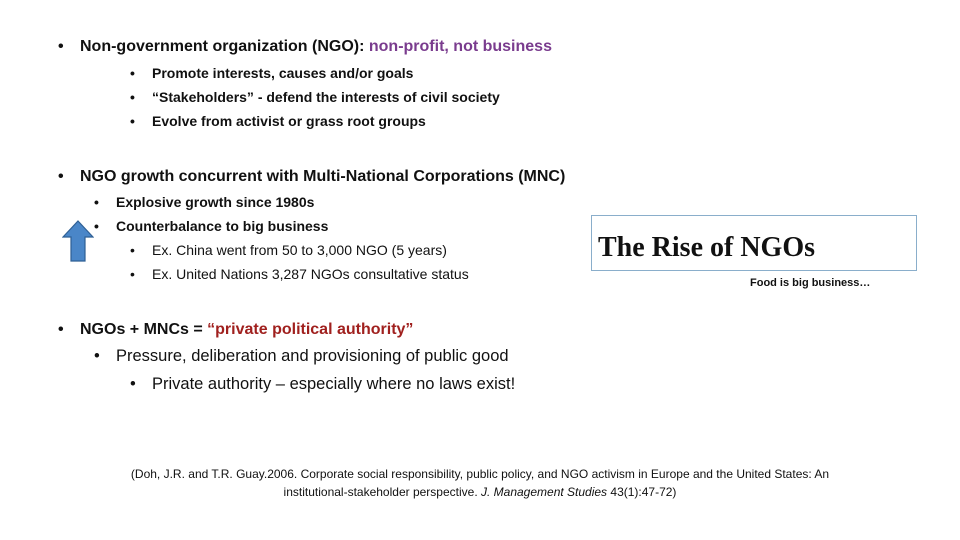 Image resolution: width=960 pixels, height=540 pixels. Describe the element at coordinates (544, 492) in the screenshot. I see `citation-journal: J. Management Studies` at that location.